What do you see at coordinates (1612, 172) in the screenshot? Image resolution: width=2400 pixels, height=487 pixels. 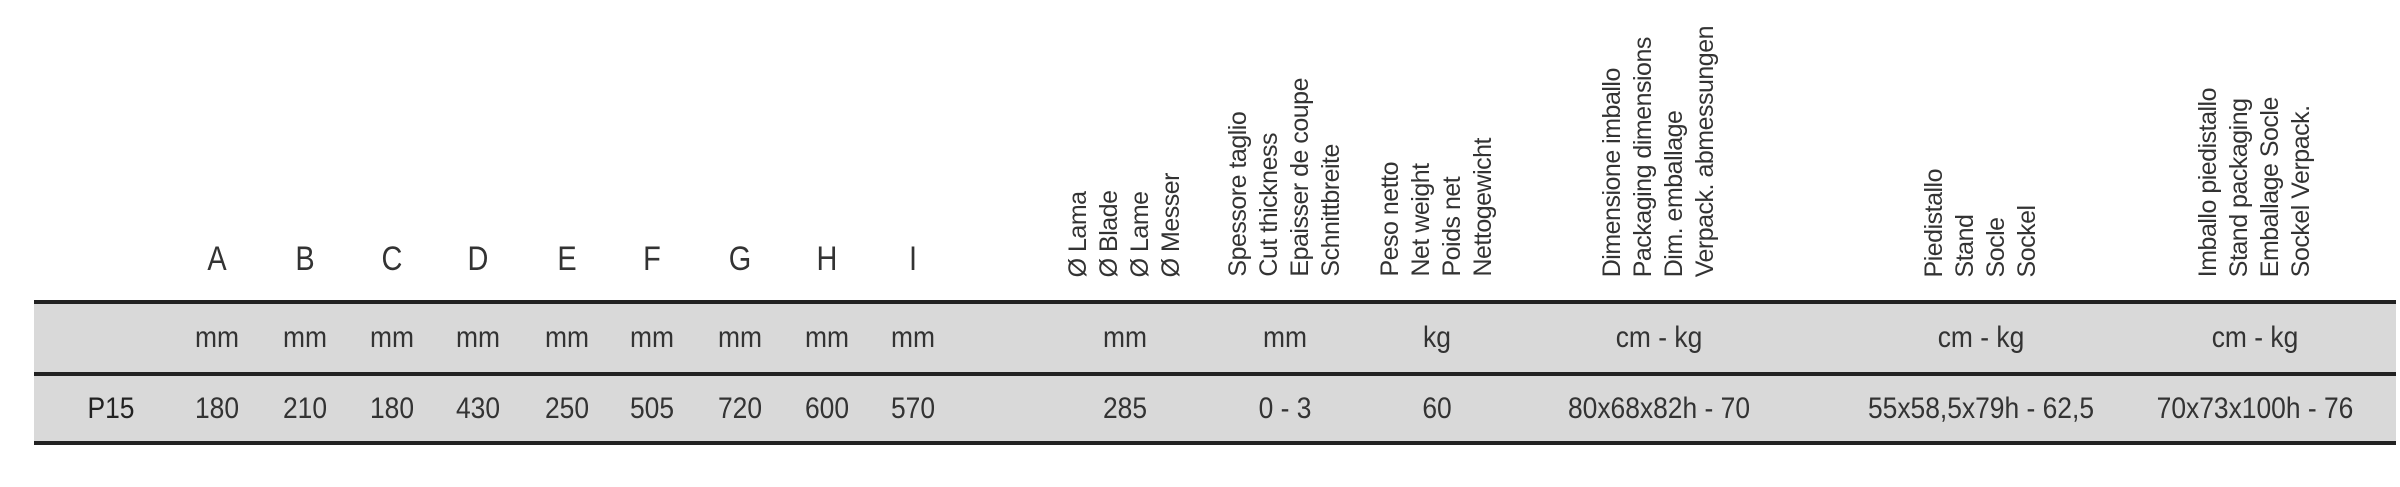 I see `header-line: Dimensione imballo` at bounding box center [1612, 172].